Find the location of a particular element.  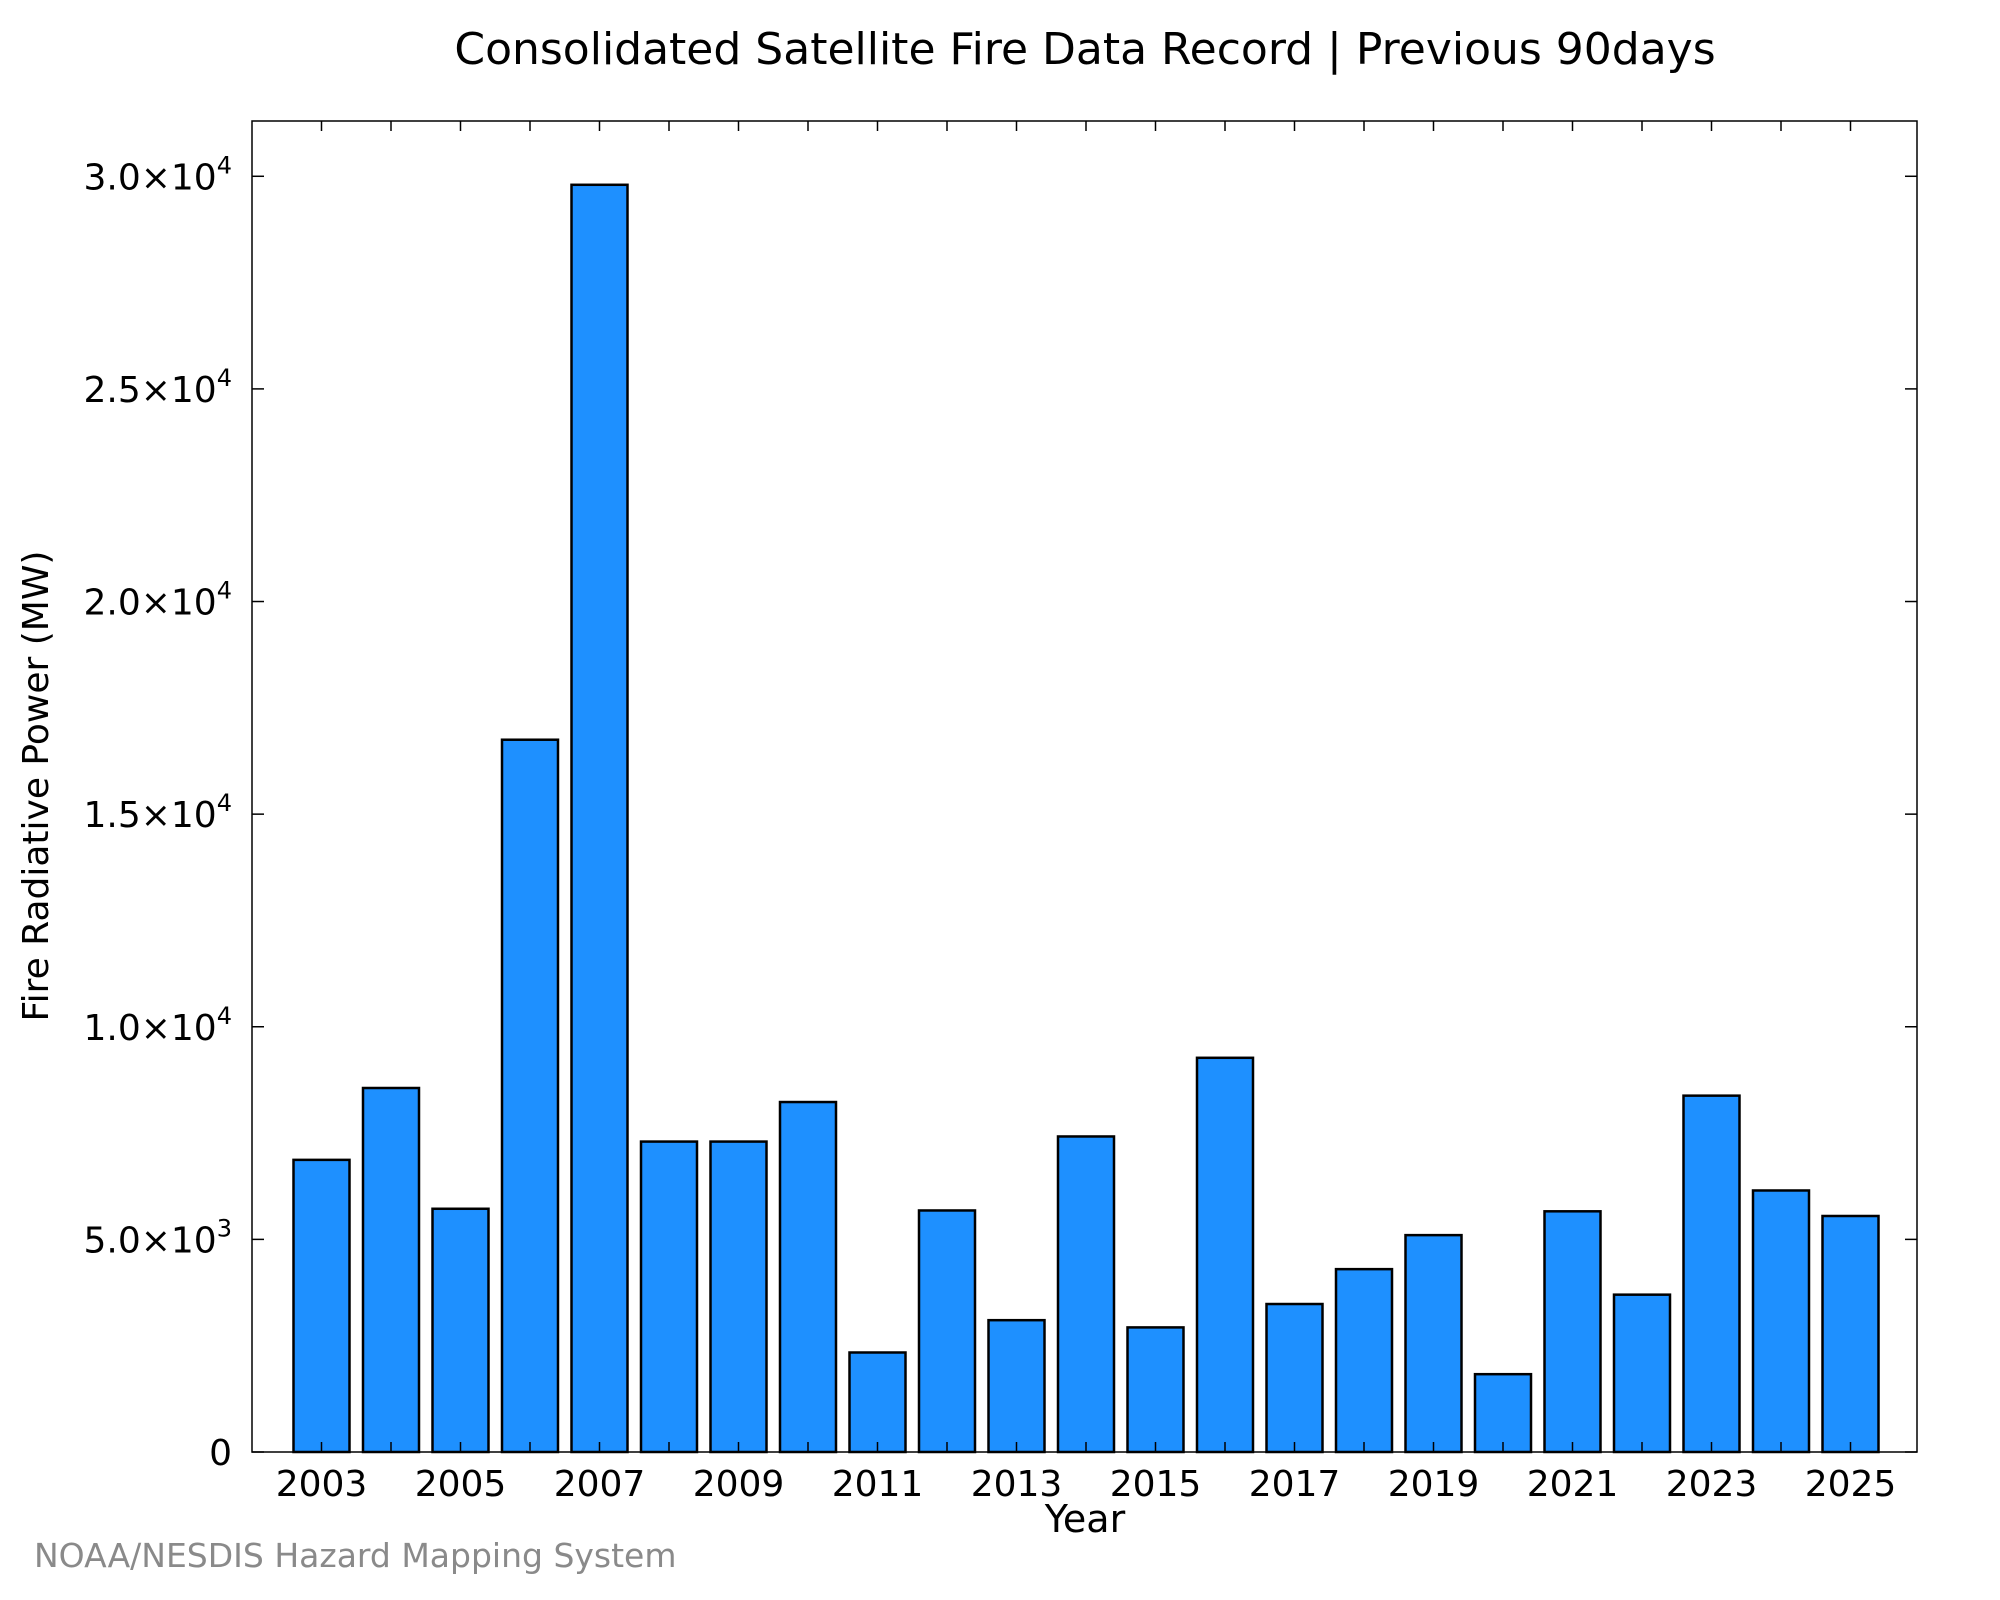

x-tick-label-2025: 2025 is located at coordinates (1851, 1484).